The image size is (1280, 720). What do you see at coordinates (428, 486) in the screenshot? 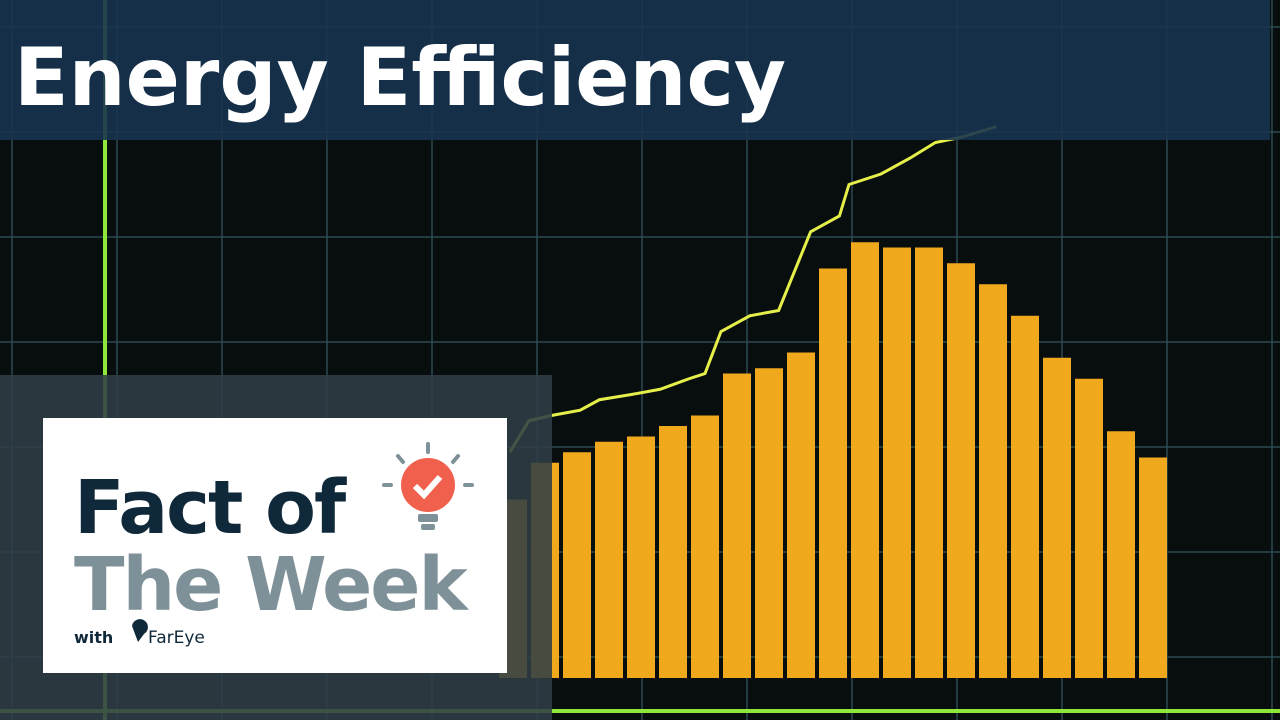
I see `bulb-icon` at bounding box center [428, 486].